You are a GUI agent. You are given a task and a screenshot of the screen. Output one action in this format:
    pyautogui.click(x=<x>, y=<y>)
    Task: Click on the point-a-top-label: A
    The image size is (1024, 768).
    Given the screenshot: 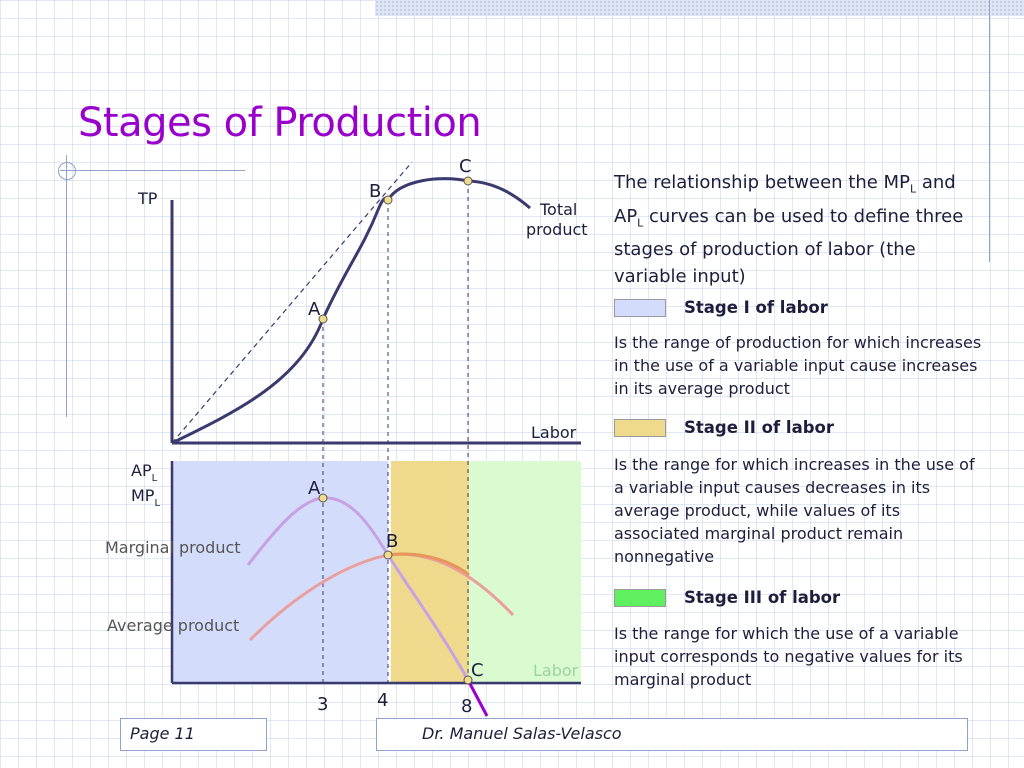 What is the action you would take?
    pyautogui.click(x=314, y=309)
    